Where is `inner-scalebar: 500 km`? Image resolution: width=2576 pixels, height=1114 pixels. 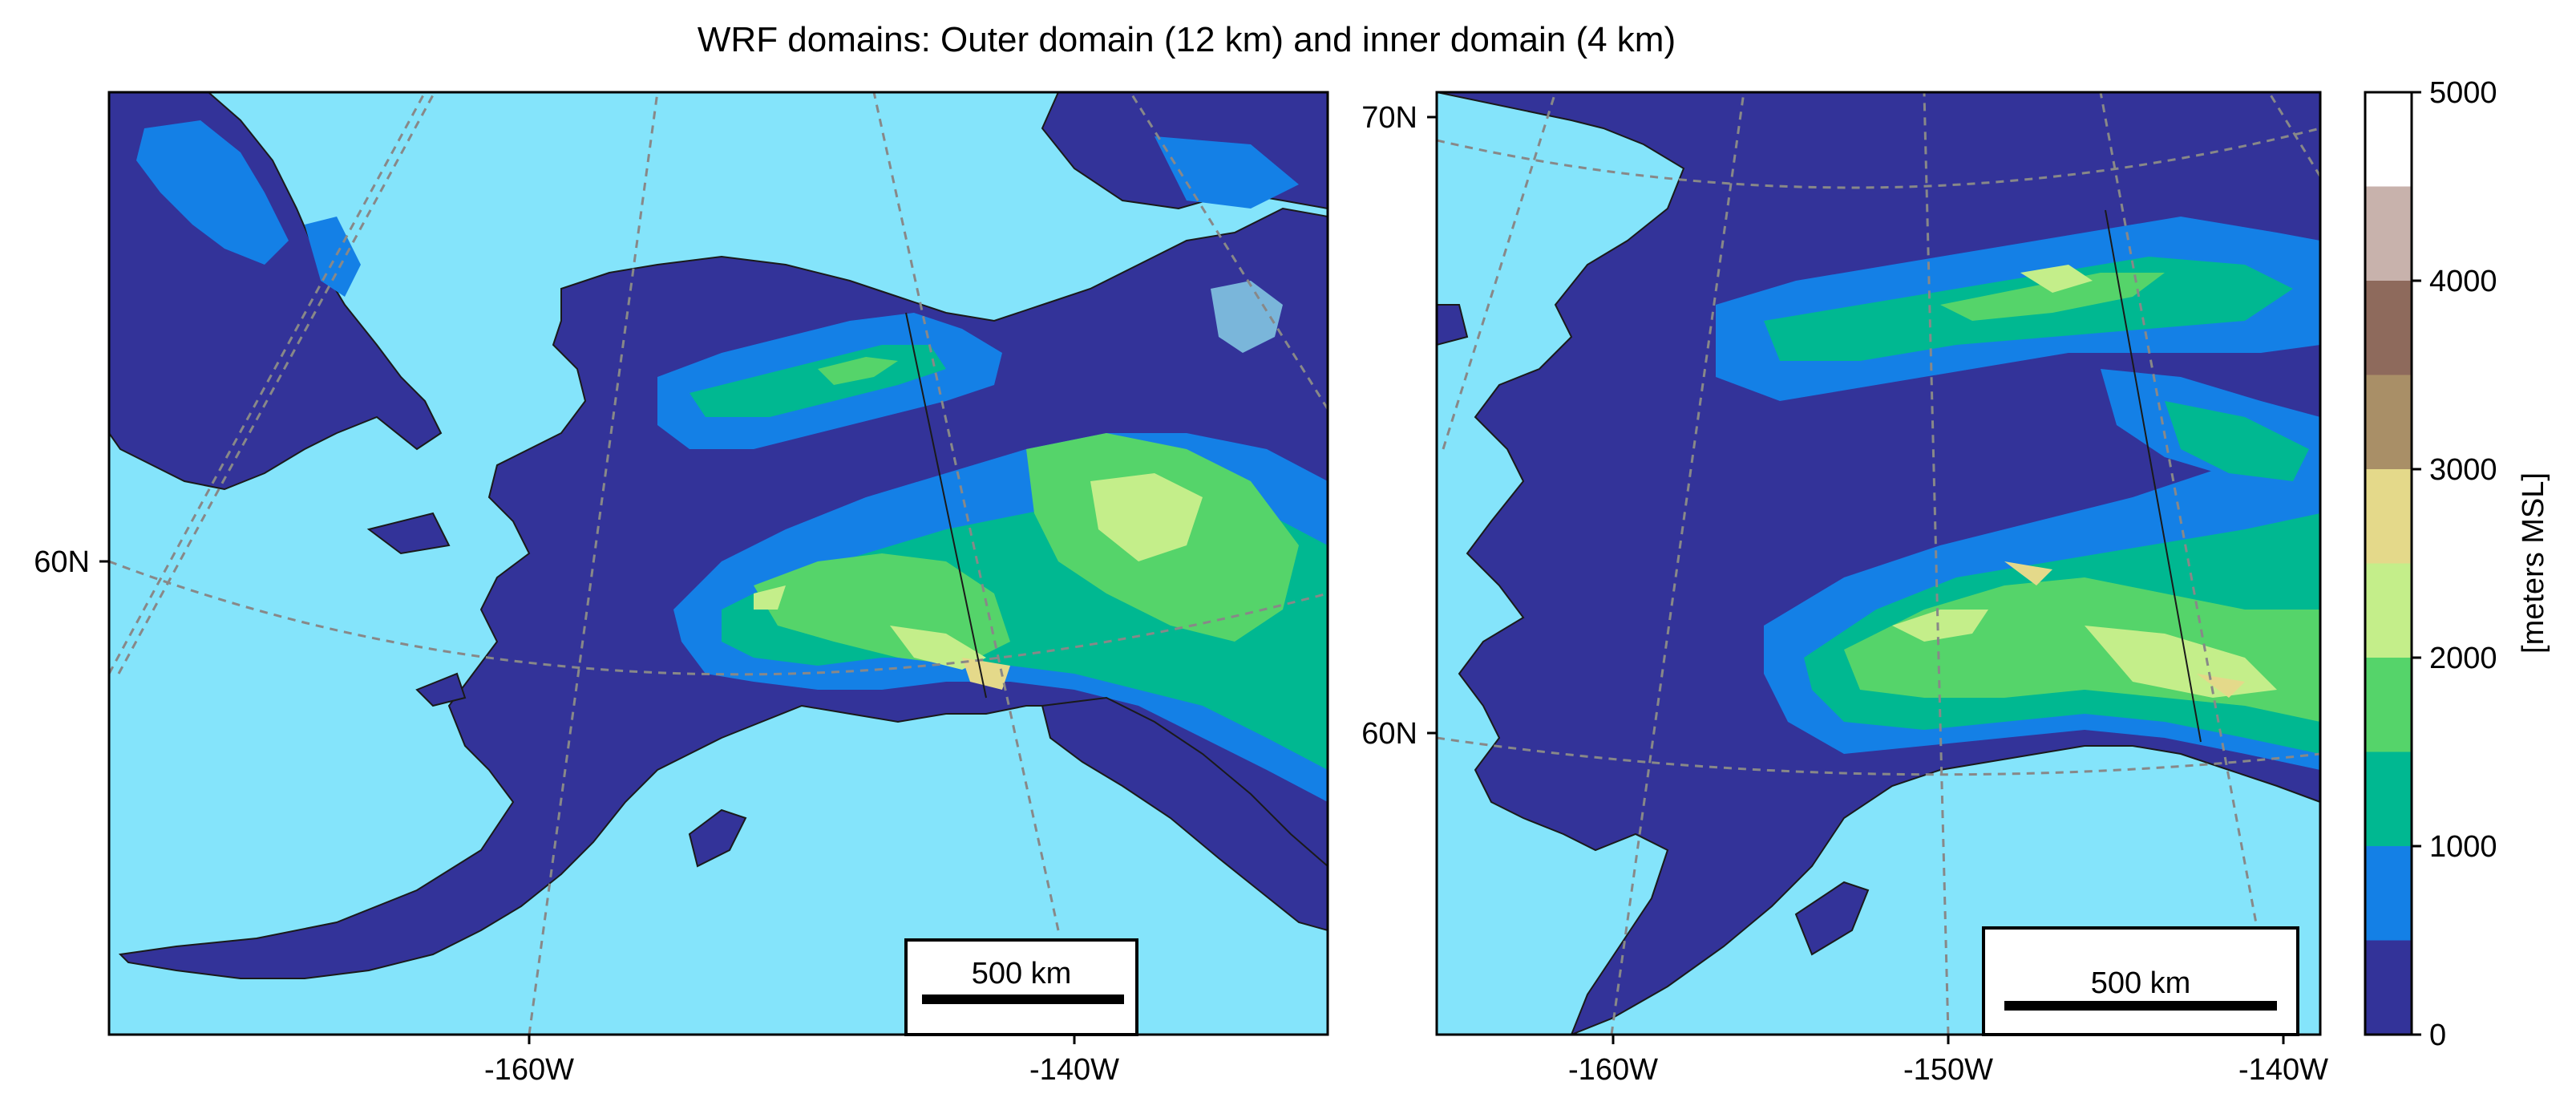 inner-scalebar: 500 km is located at coordinates (2140, 981).